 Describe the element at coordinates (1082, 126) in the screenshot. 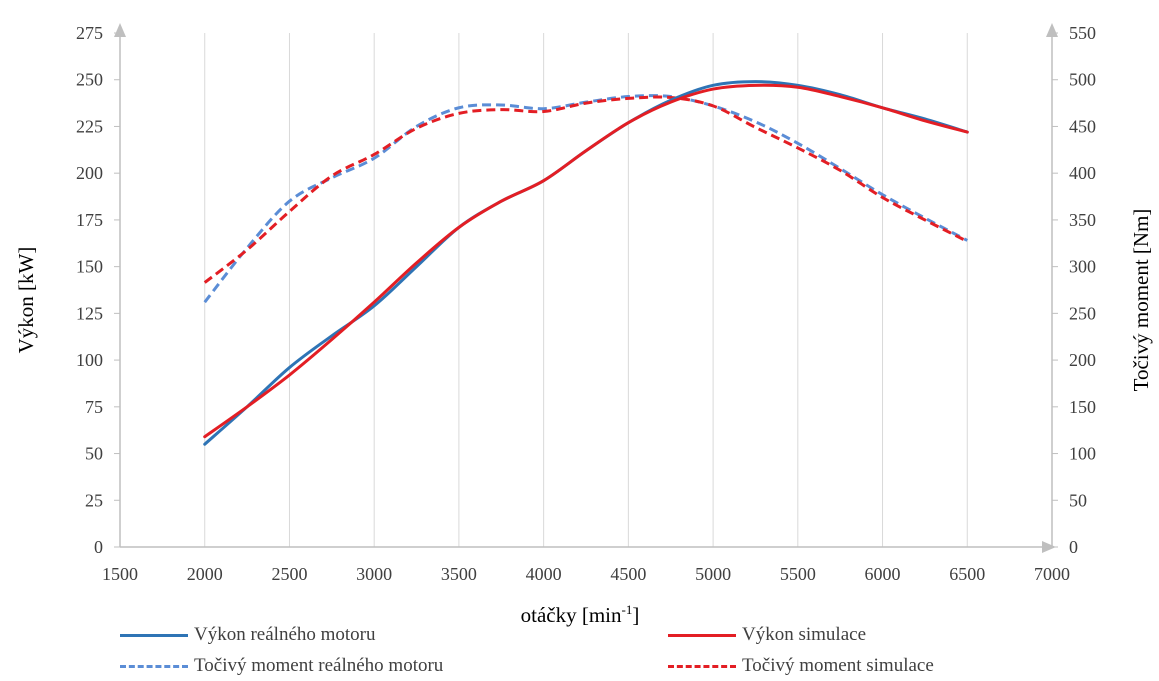

I see `y-right-tick-label: 450` at that location.